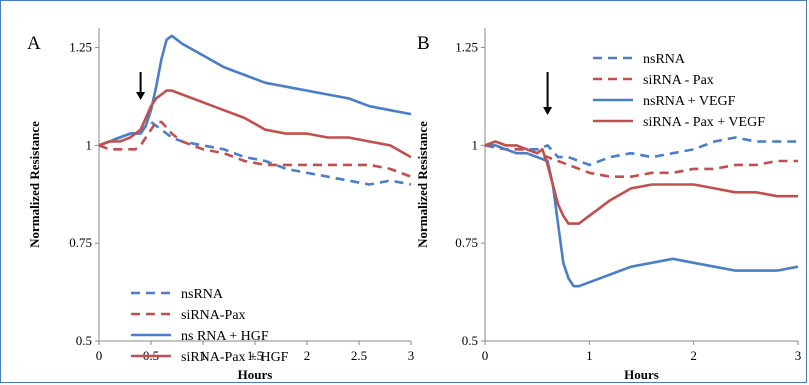 This screenshot has width=809, height=385. I want to click on x-tick-label: 1.5, so click(255, 355).